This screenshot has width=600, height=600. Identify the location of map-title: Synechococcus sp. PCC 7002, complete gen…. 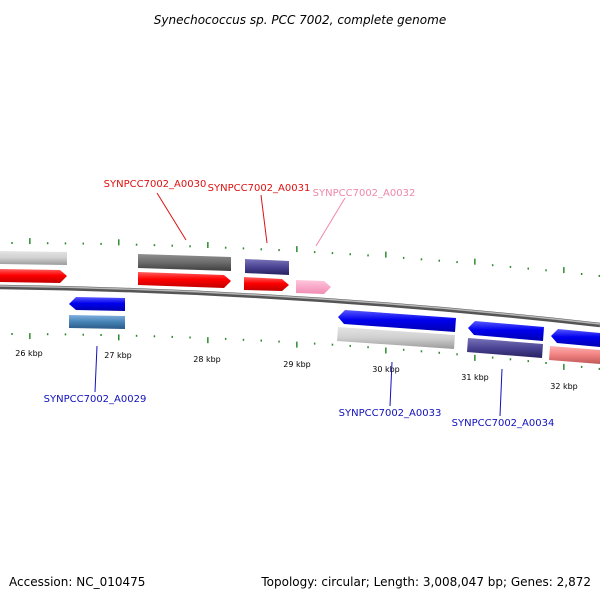
(300, 20).